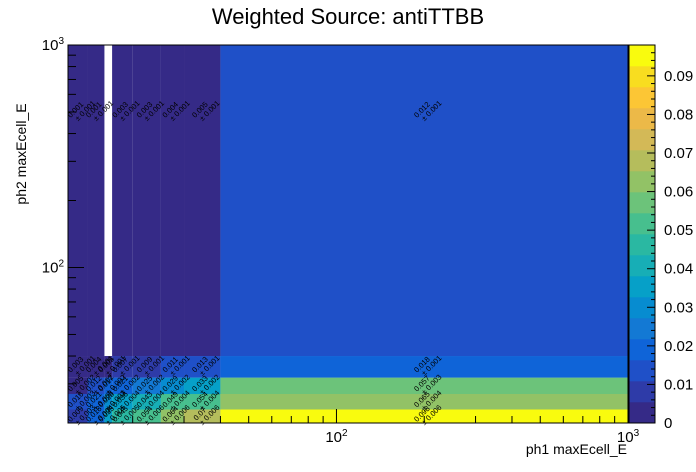 The width and height of the screenshot is (696, 472). I want to click on colorbar-tick-label: 0.01, so click(678, 384).